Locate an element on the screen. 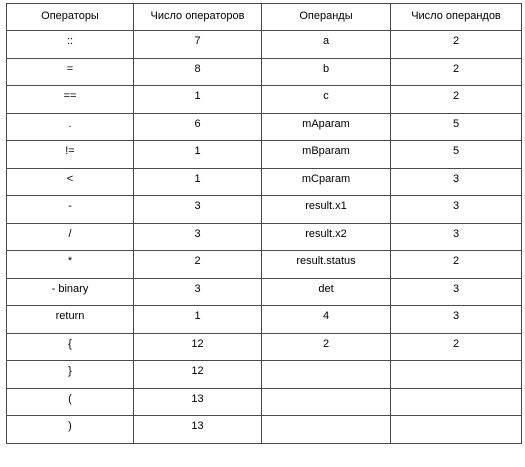 The width and height of the screenshot is (525, 467). table-row: * 2 result.status 2 is located at coordinates (264, 264).